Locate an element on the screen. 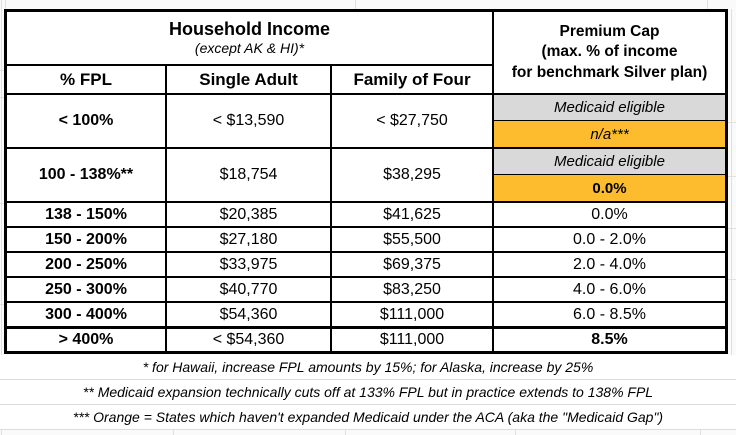 Image resolution: width=736 pixels, height=435 pixels. cell-fpl: 250 - 300% is located at coordinates (87, 289).